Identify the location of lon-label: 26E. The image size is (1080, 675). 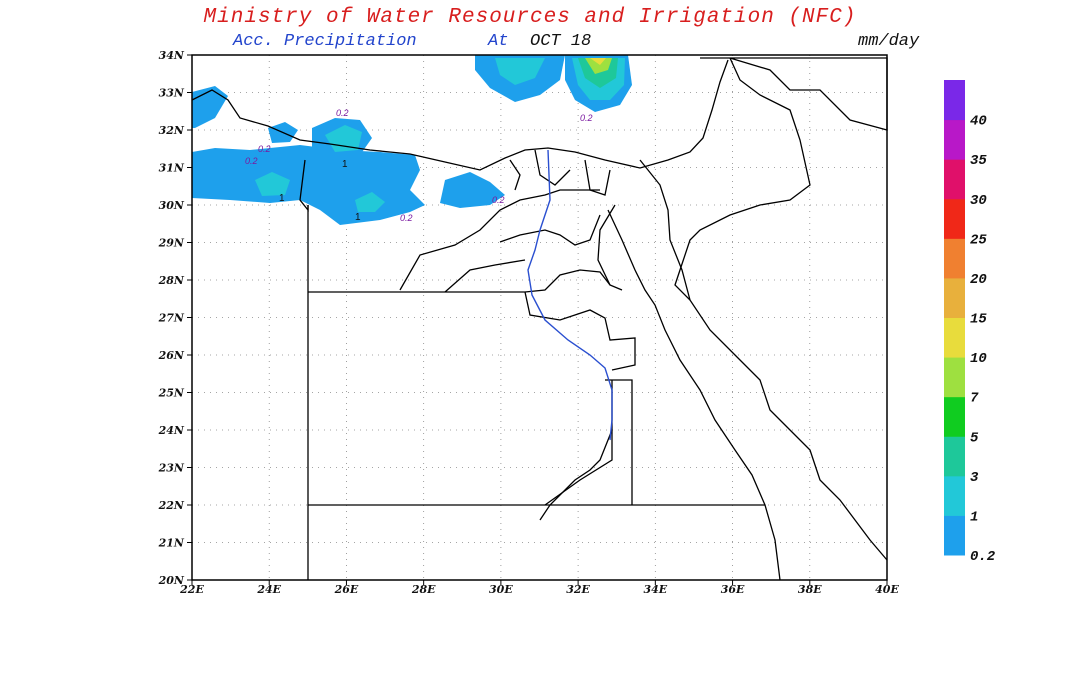
(346, 589).